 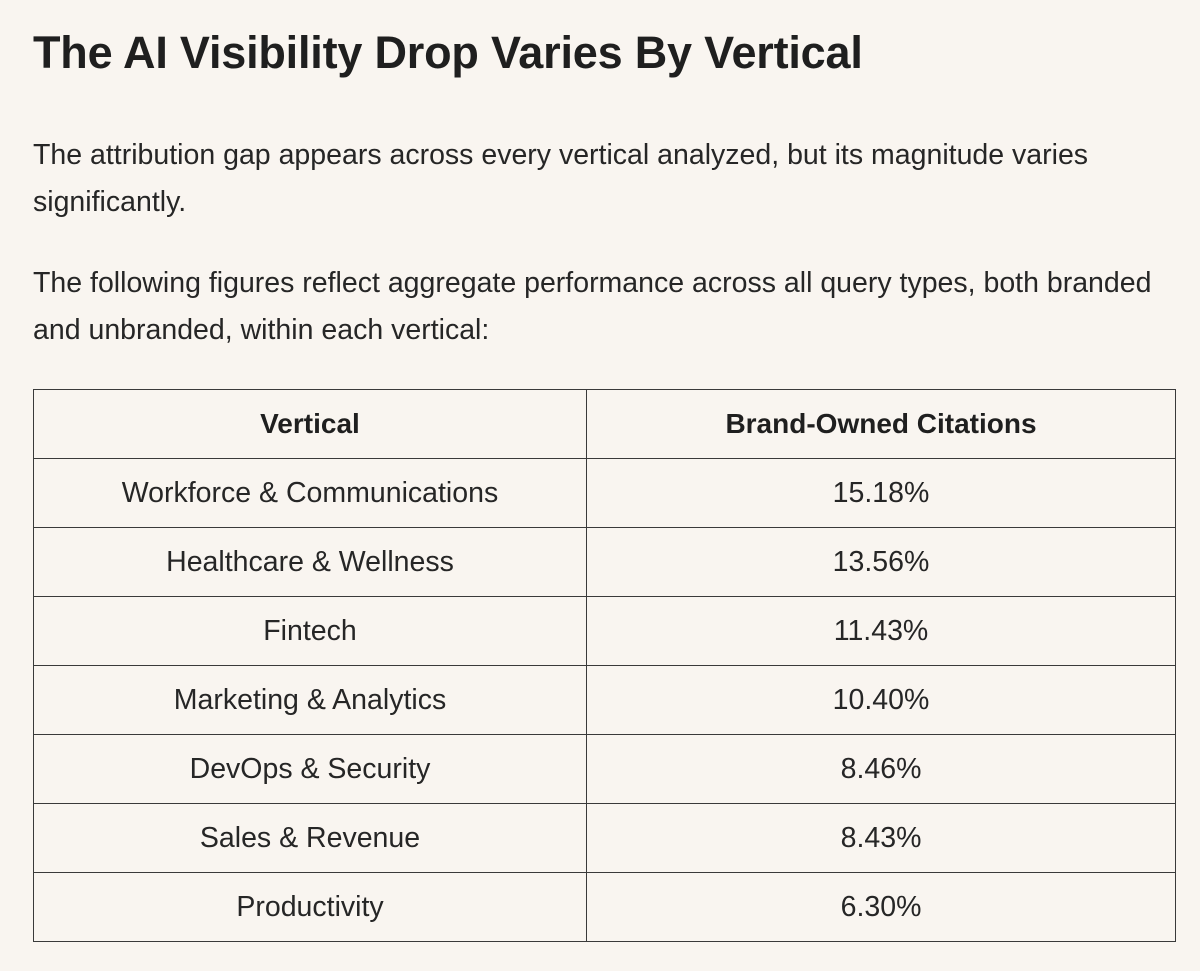 I want to click on table-row: Workforce & Communications 15.18%, so click(x=604, y=493).